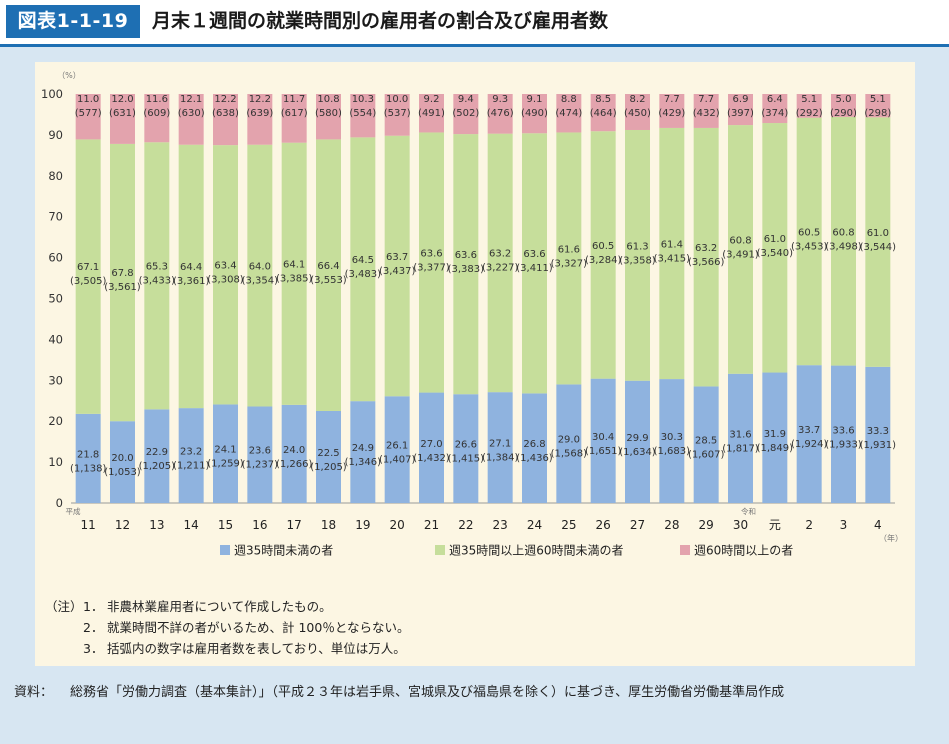 The height and width of the screenshot is (744, 949). Describe the element at coordinates (256, 648) in the screenshot. I see `note-text: 括弧内の数字は雇用者数を表しており、単位は万人。` at that location.